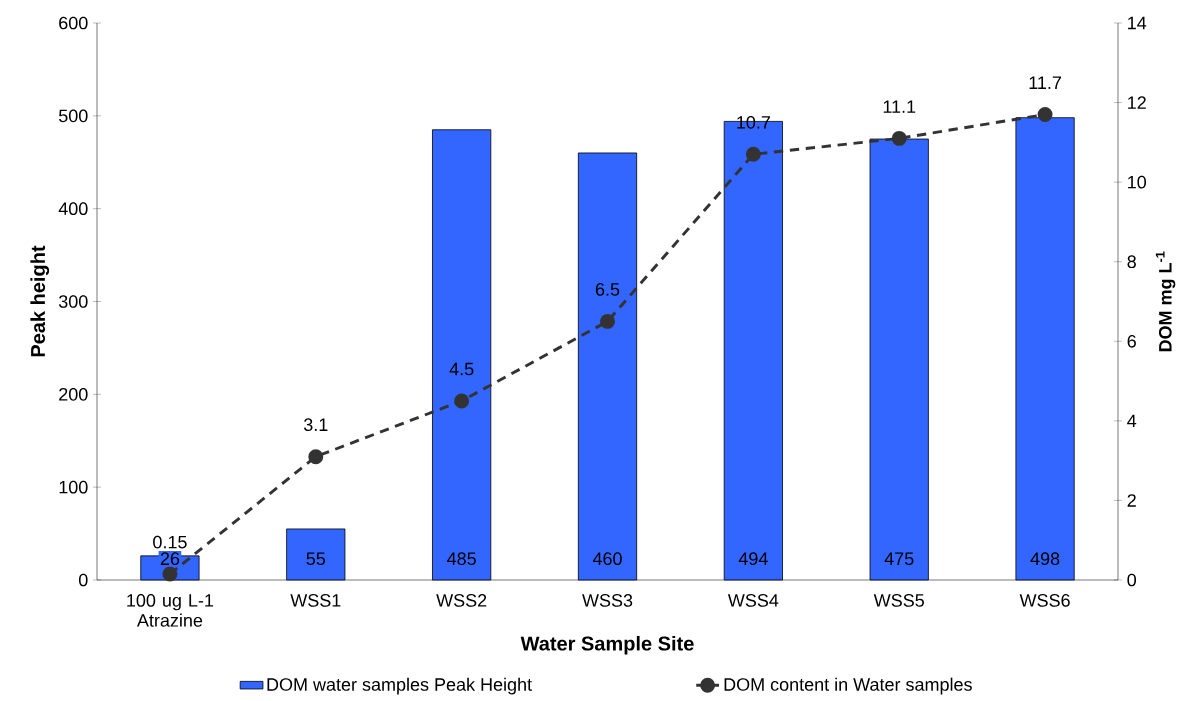 The height and width of the screenshot is (701, 1179). What do you see at coordinates (898, 600) in the screenshot?
I see `x-tick-label: WSS5` at bounding box center [898, 600].